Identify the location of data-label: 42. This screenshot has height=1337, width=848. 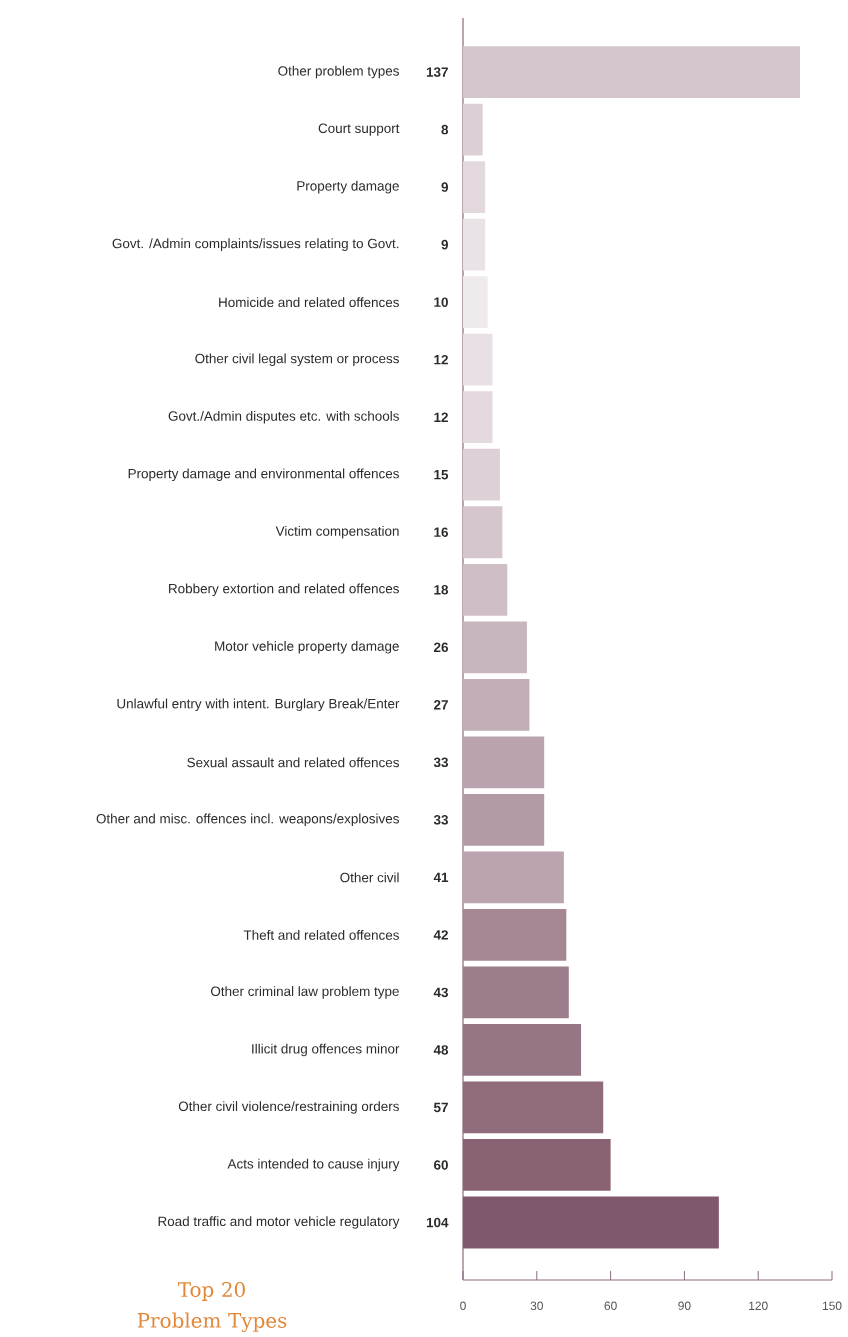
(440, 935).